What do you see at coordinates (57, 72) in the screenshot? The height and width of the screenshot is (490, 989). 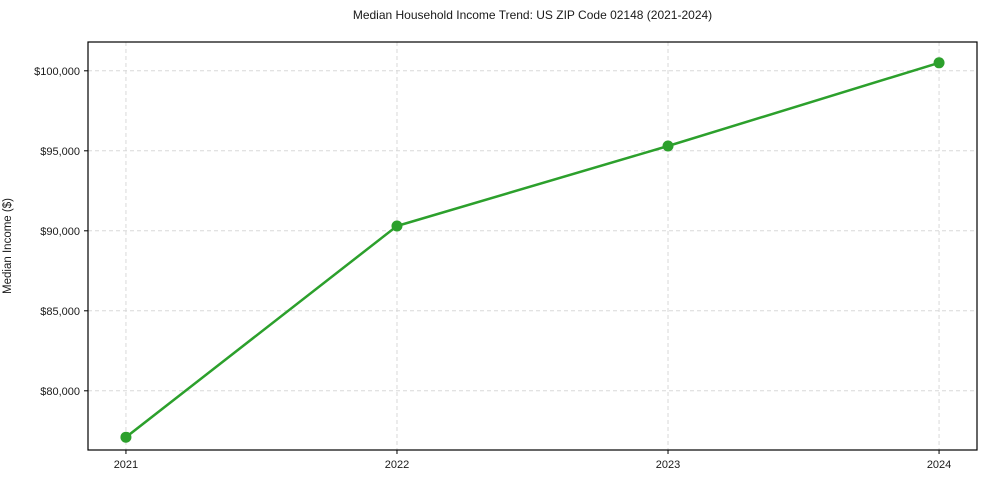 I see `y-tick-label: $100,000` at bounding box center [57, 72].